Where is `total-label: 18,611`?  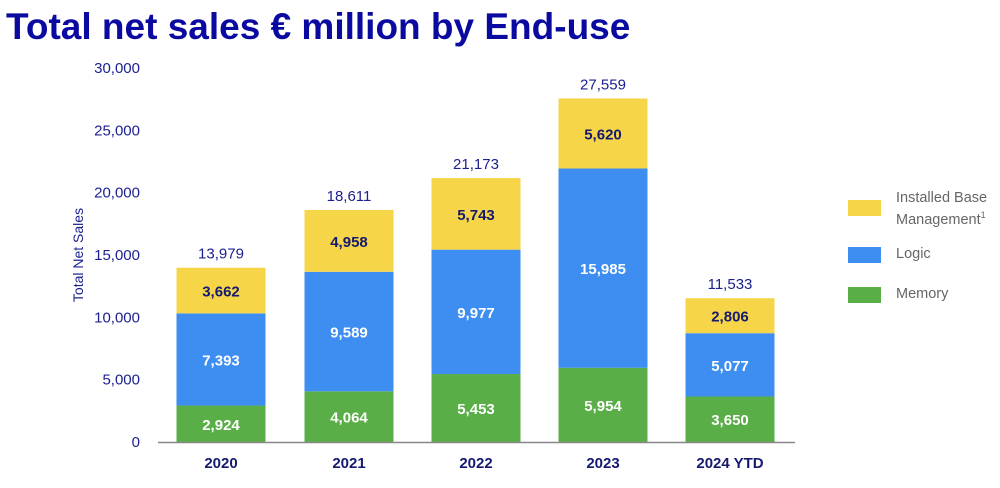
total-label: 18,611 is located at coordinates (349, 196).